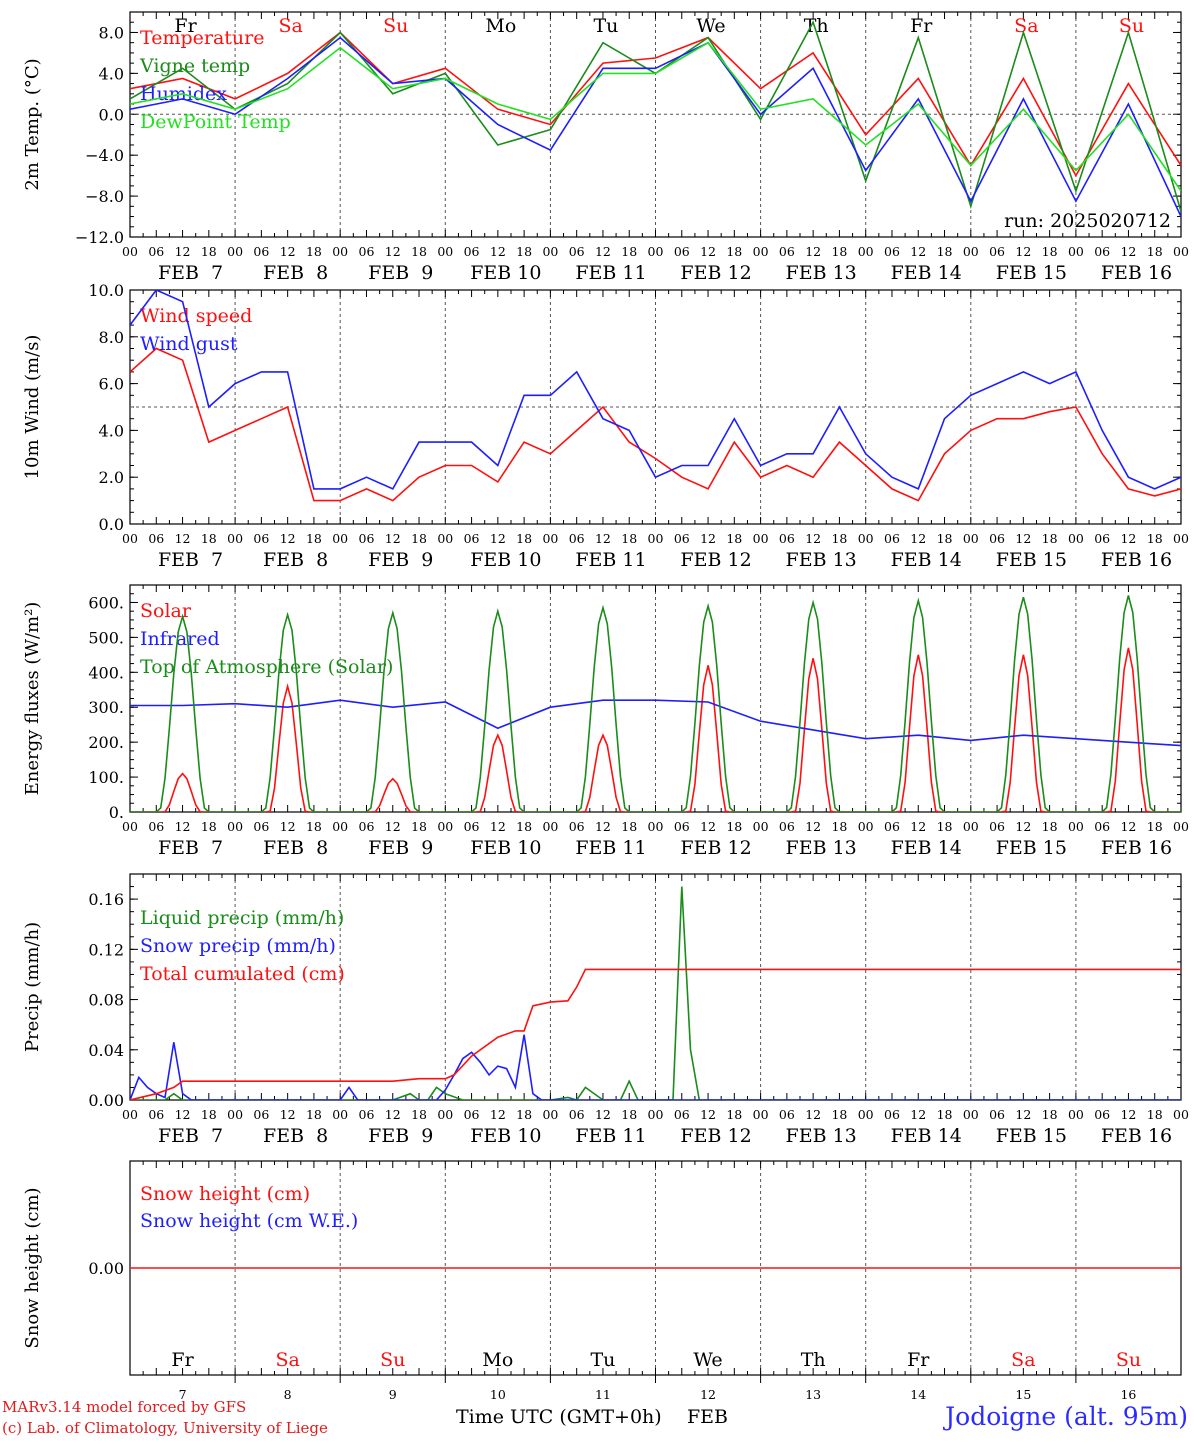  What do you see at coordinates (249, 1221) in the screenshot?
I see `legend-entry: Snow height (cm W.E.)` at bounding box center [249, 1221].